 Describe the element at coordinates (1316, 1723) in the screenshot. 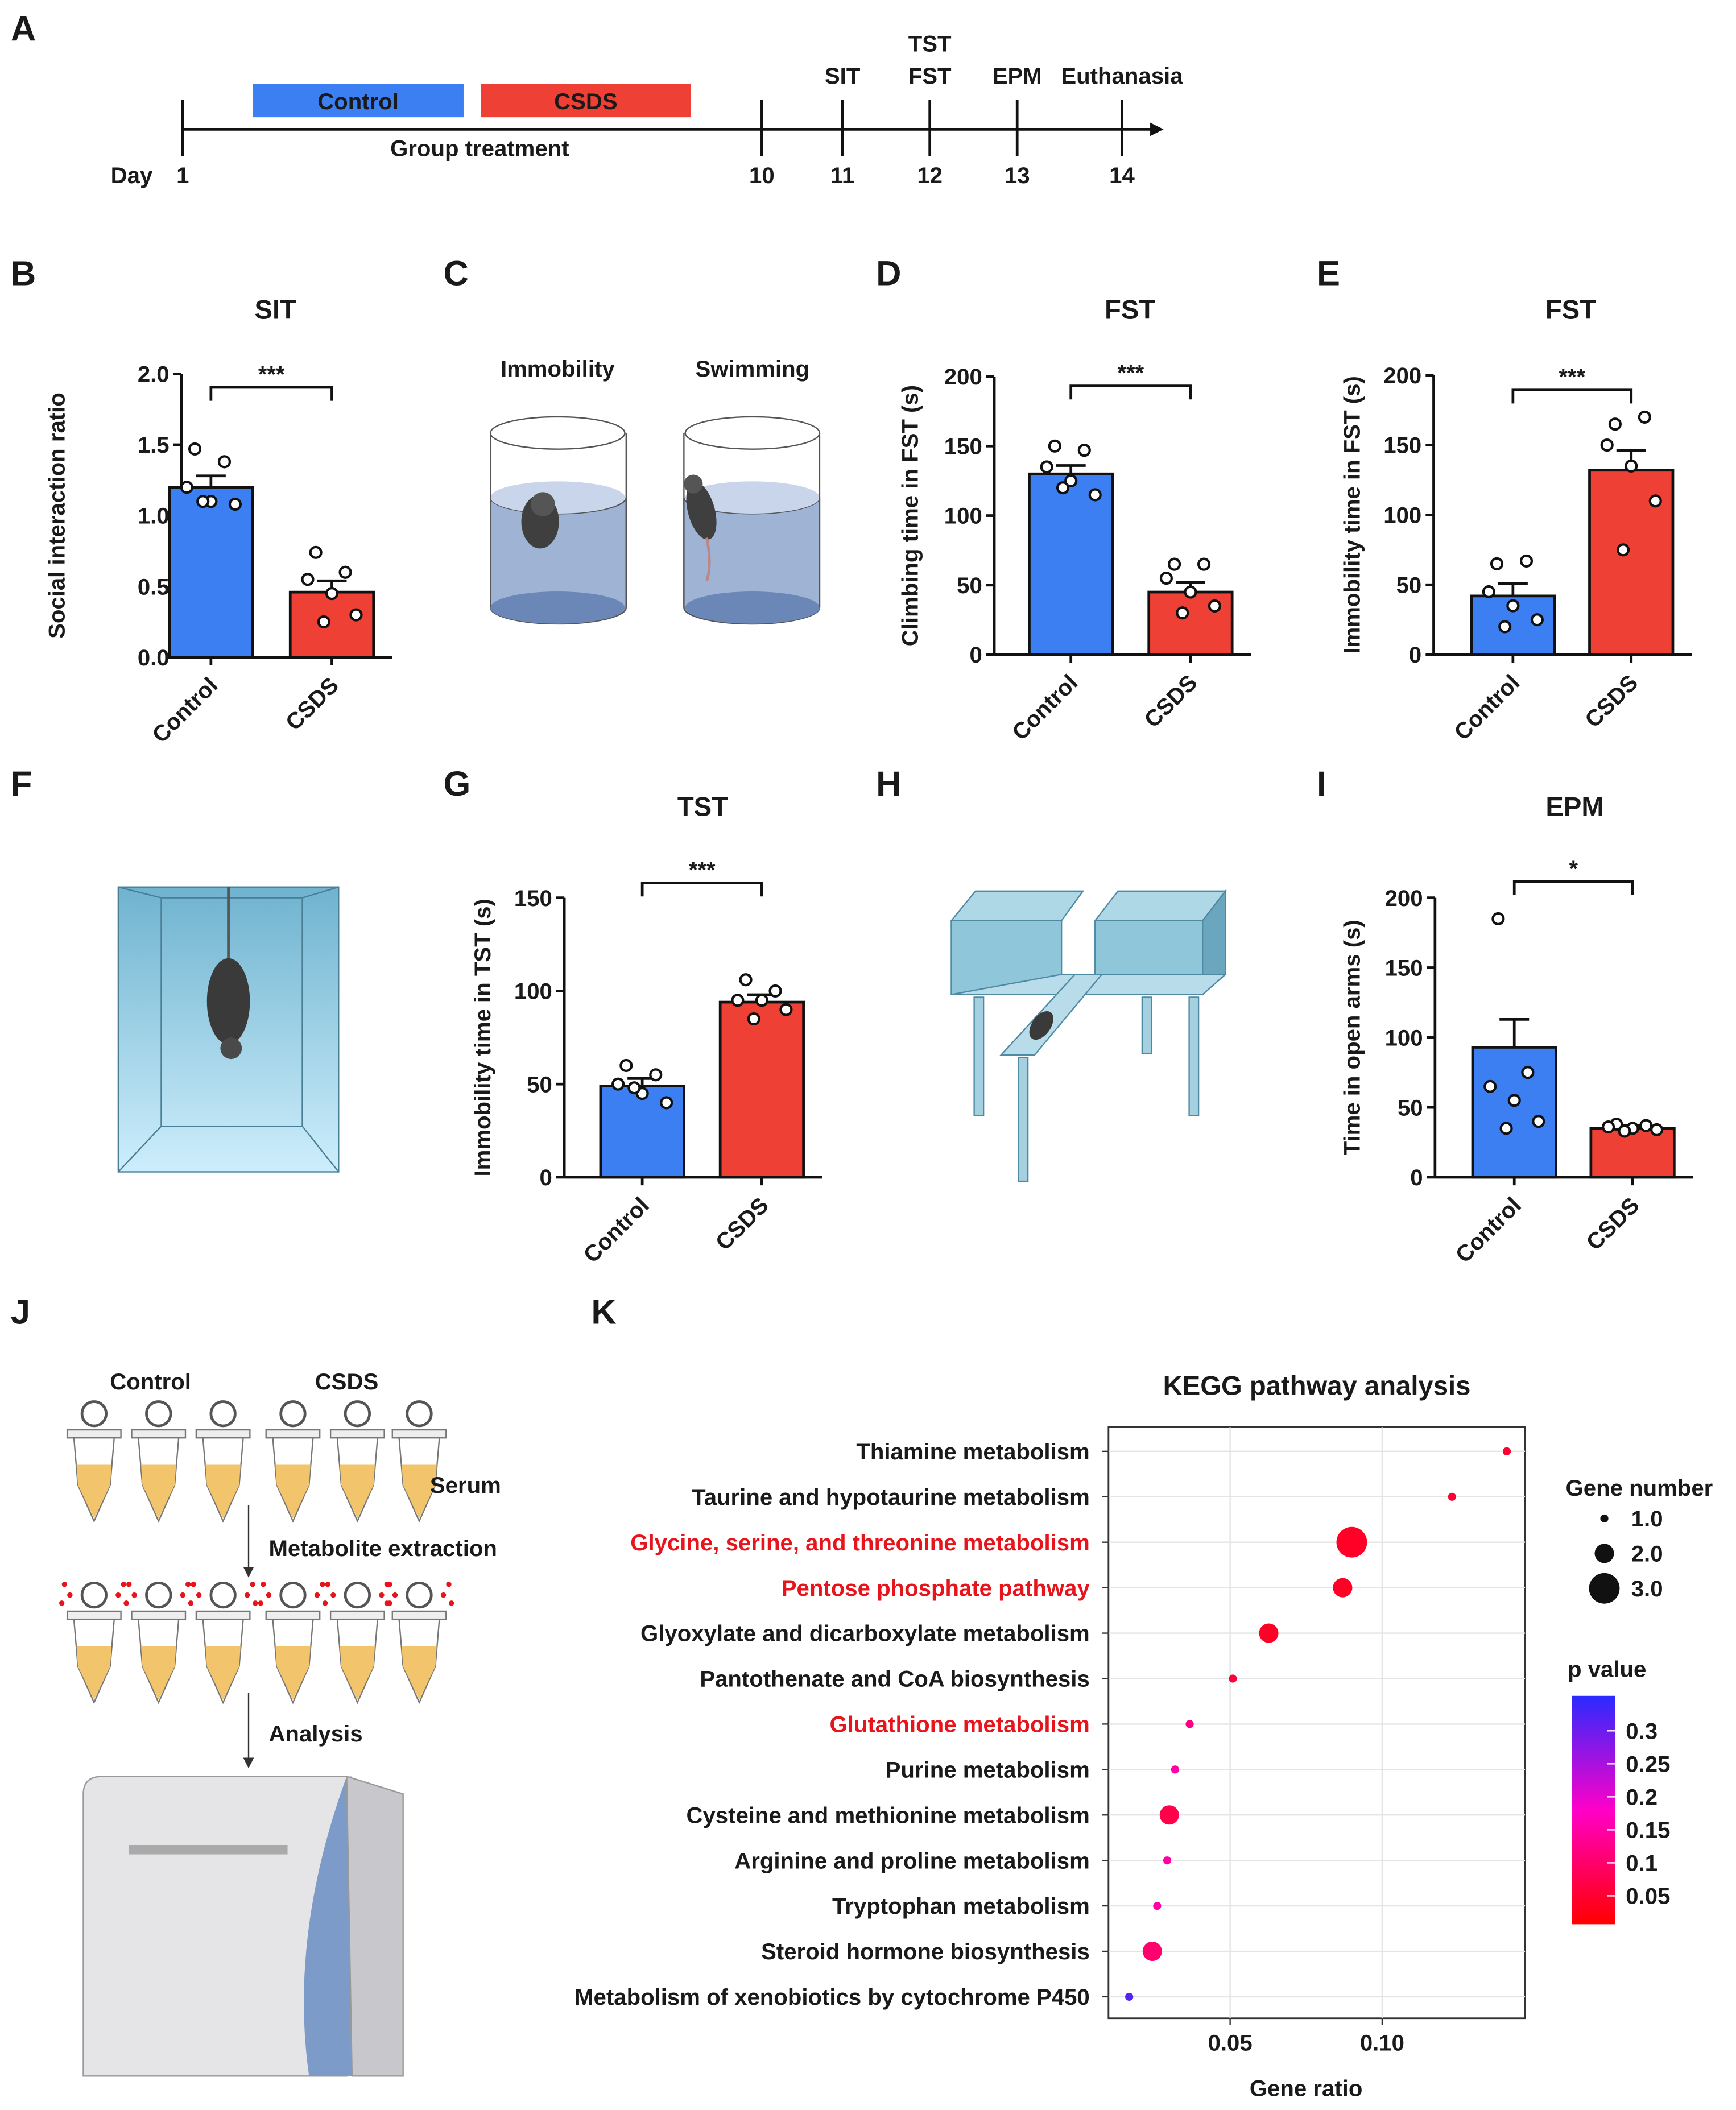

I see `plot-area` at that location.